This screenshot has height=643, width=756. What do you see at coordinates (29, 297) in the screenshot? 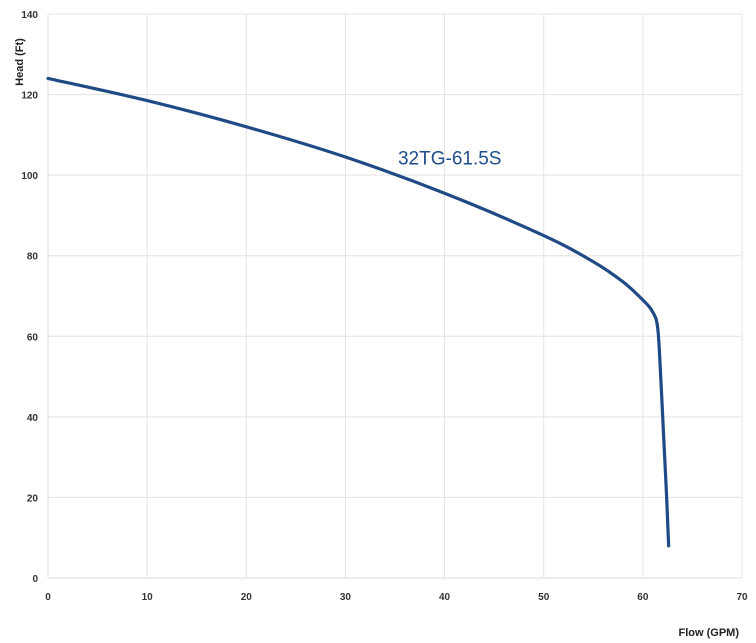
I see `y-axis-ticks: 0 20 40 60 80 100 120 140` at bounding box center [29, 297].